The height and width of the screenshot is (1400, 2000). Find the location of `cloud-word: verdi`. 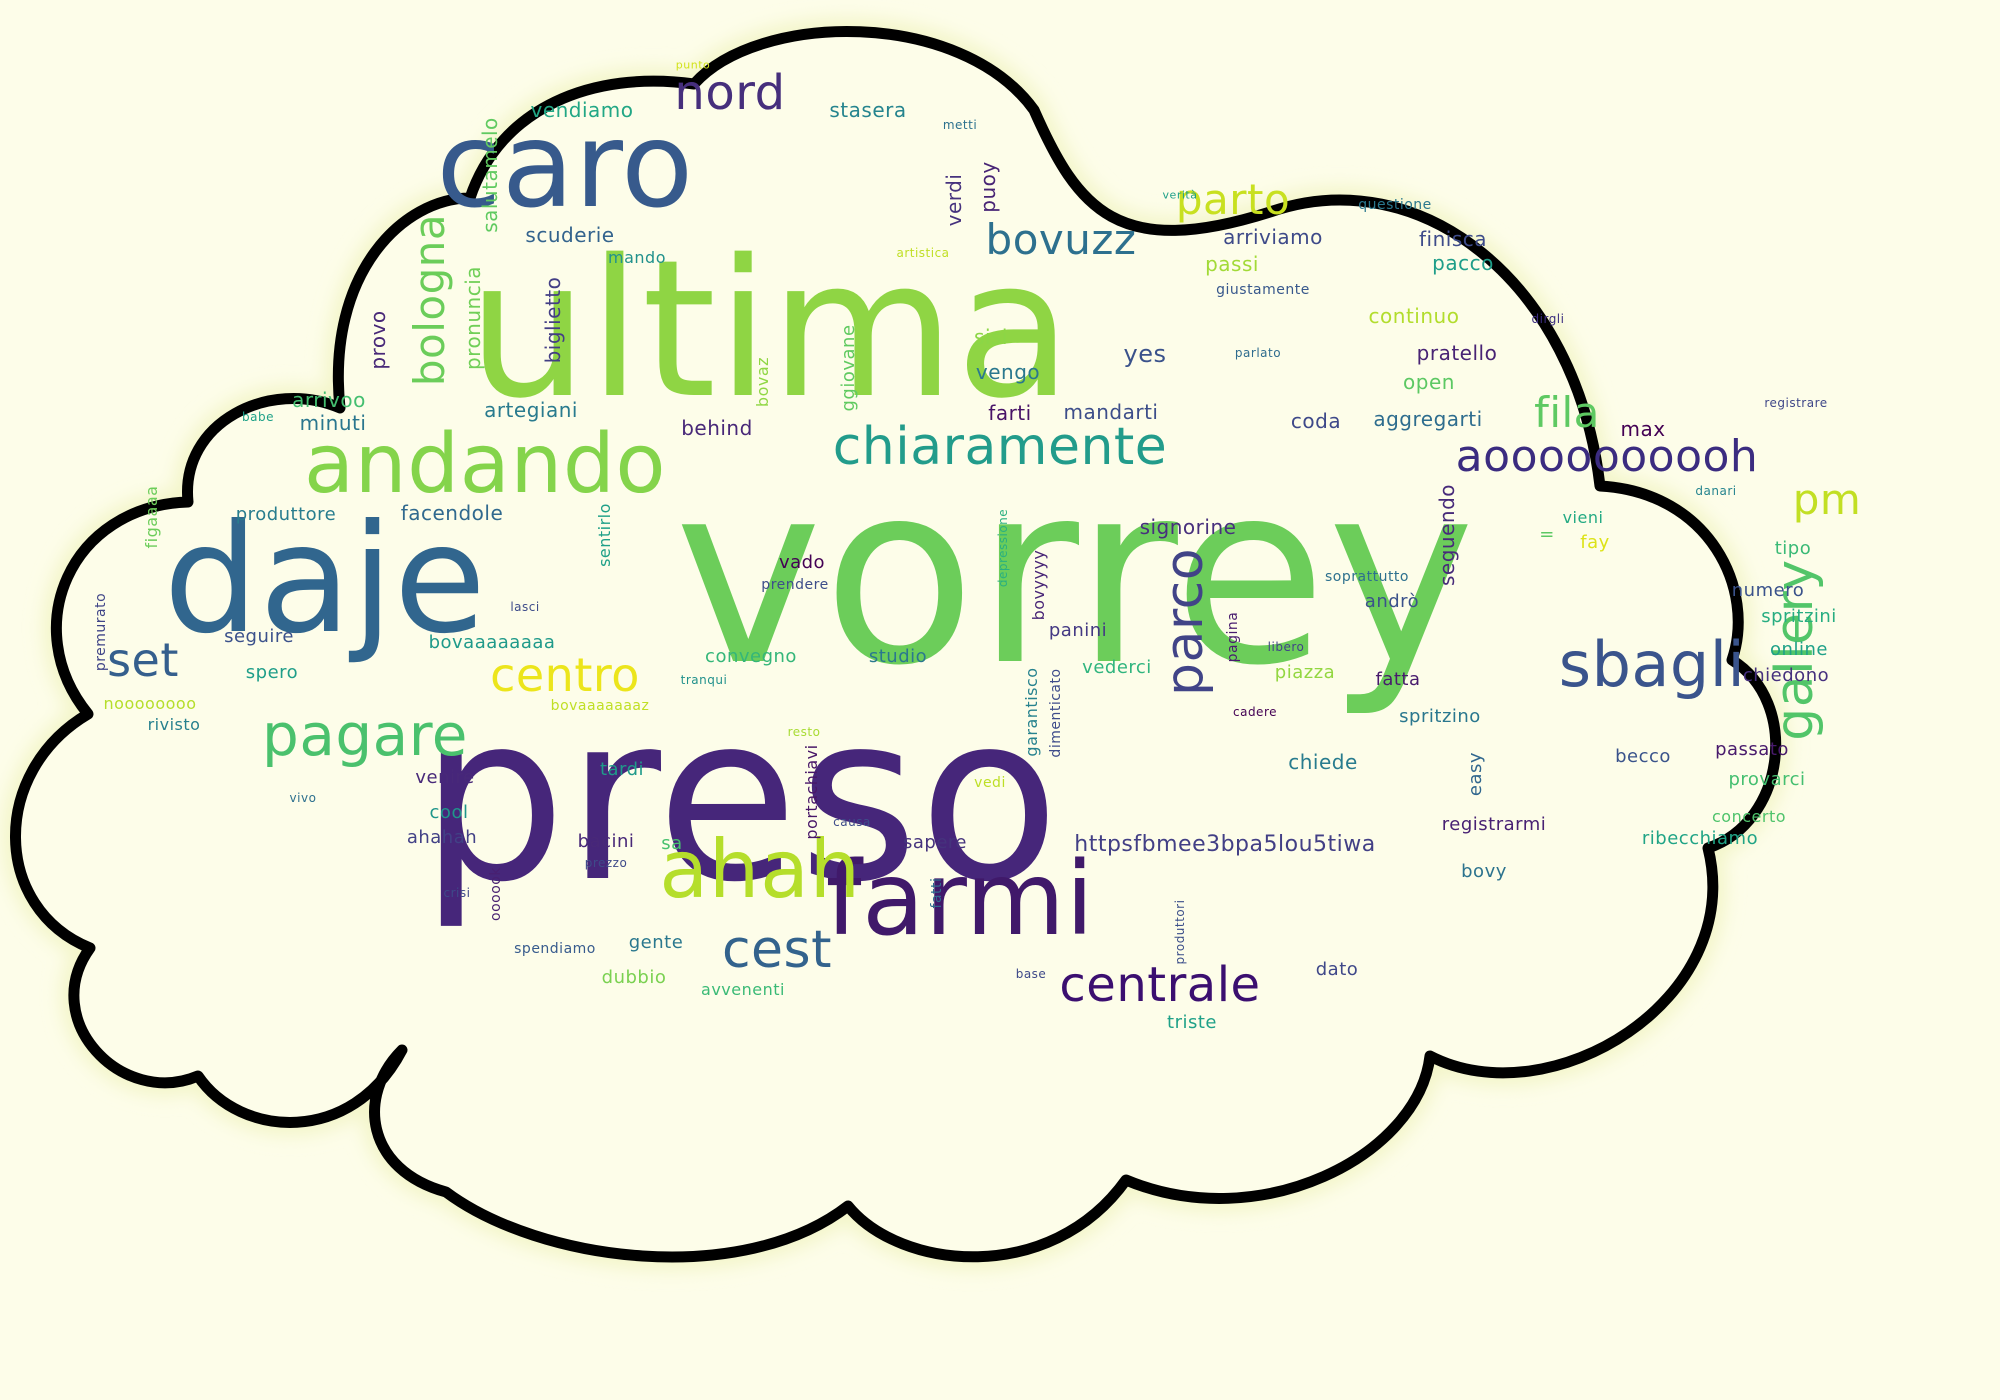

cloud-word: verdi is located at coordinates (954, 200).